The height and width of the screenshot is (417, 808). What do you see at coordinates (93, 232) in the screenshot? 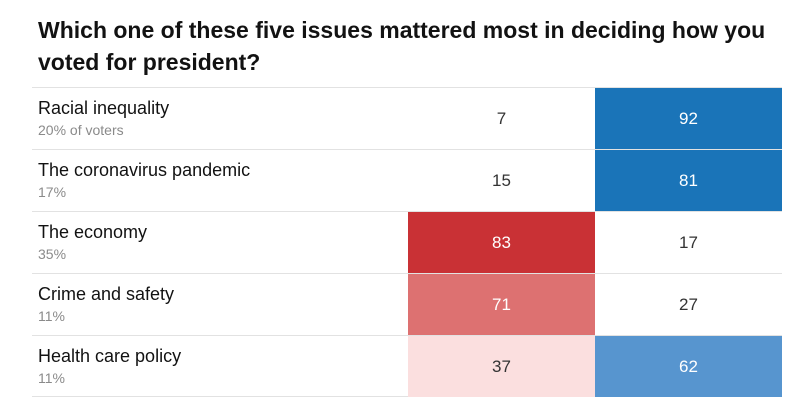
I see `issue-label: The economy` at bounding box center [93, 232].